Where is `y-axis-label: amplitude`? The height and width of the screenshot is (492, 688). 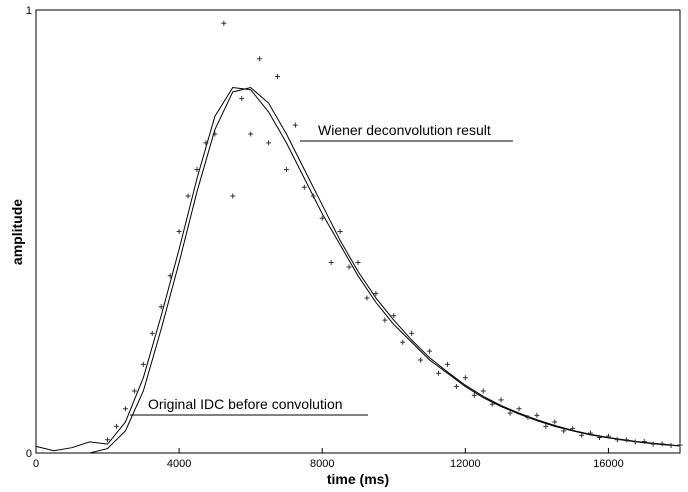 y-axis-label: amplitude is located at coordinates (17, 232).